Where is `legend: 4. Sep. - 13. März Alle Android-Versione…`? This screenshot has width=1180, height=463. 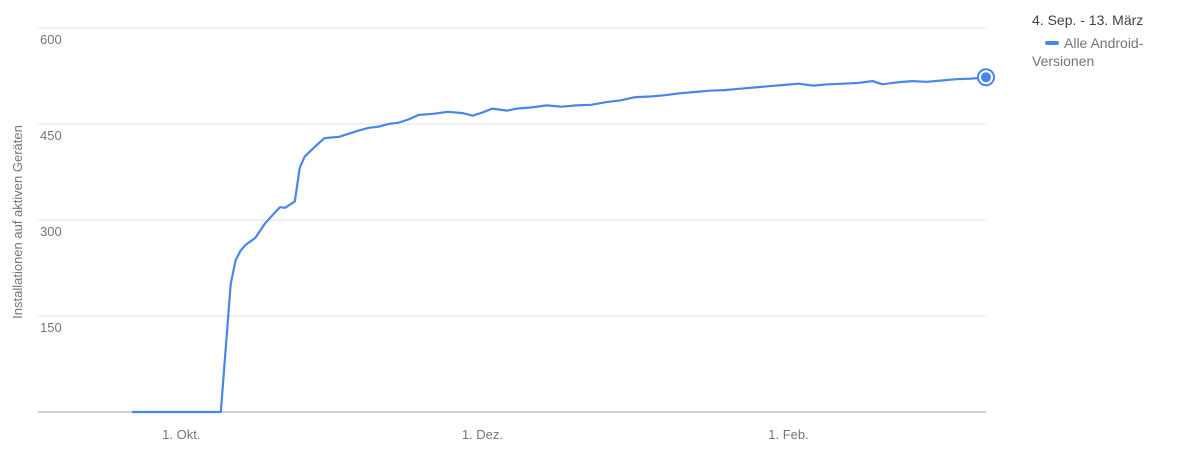
legend: 4. Sep. - 13. März Alle Android-Versione… is located at coordinates (1104, 41).